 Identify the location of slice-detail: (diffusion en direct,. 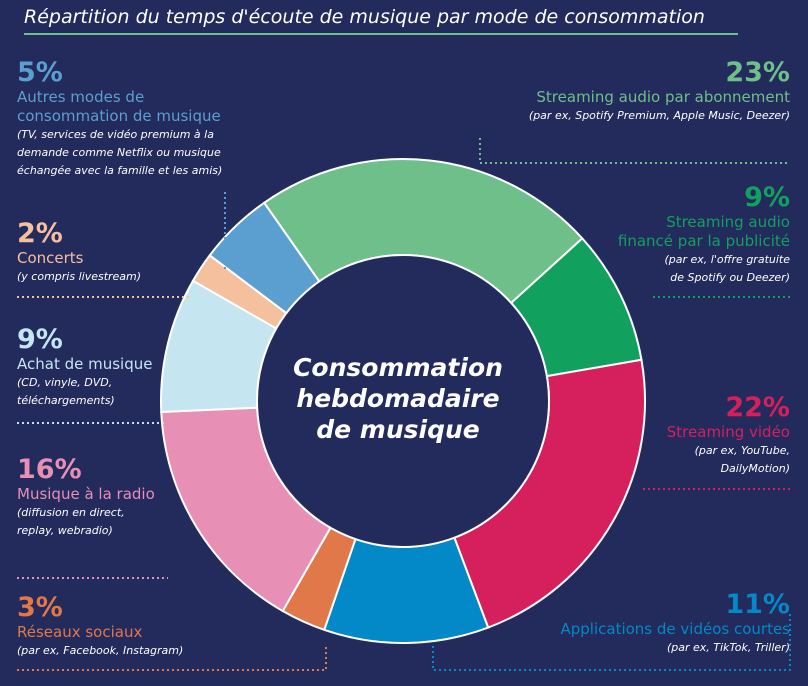
(71, 512).